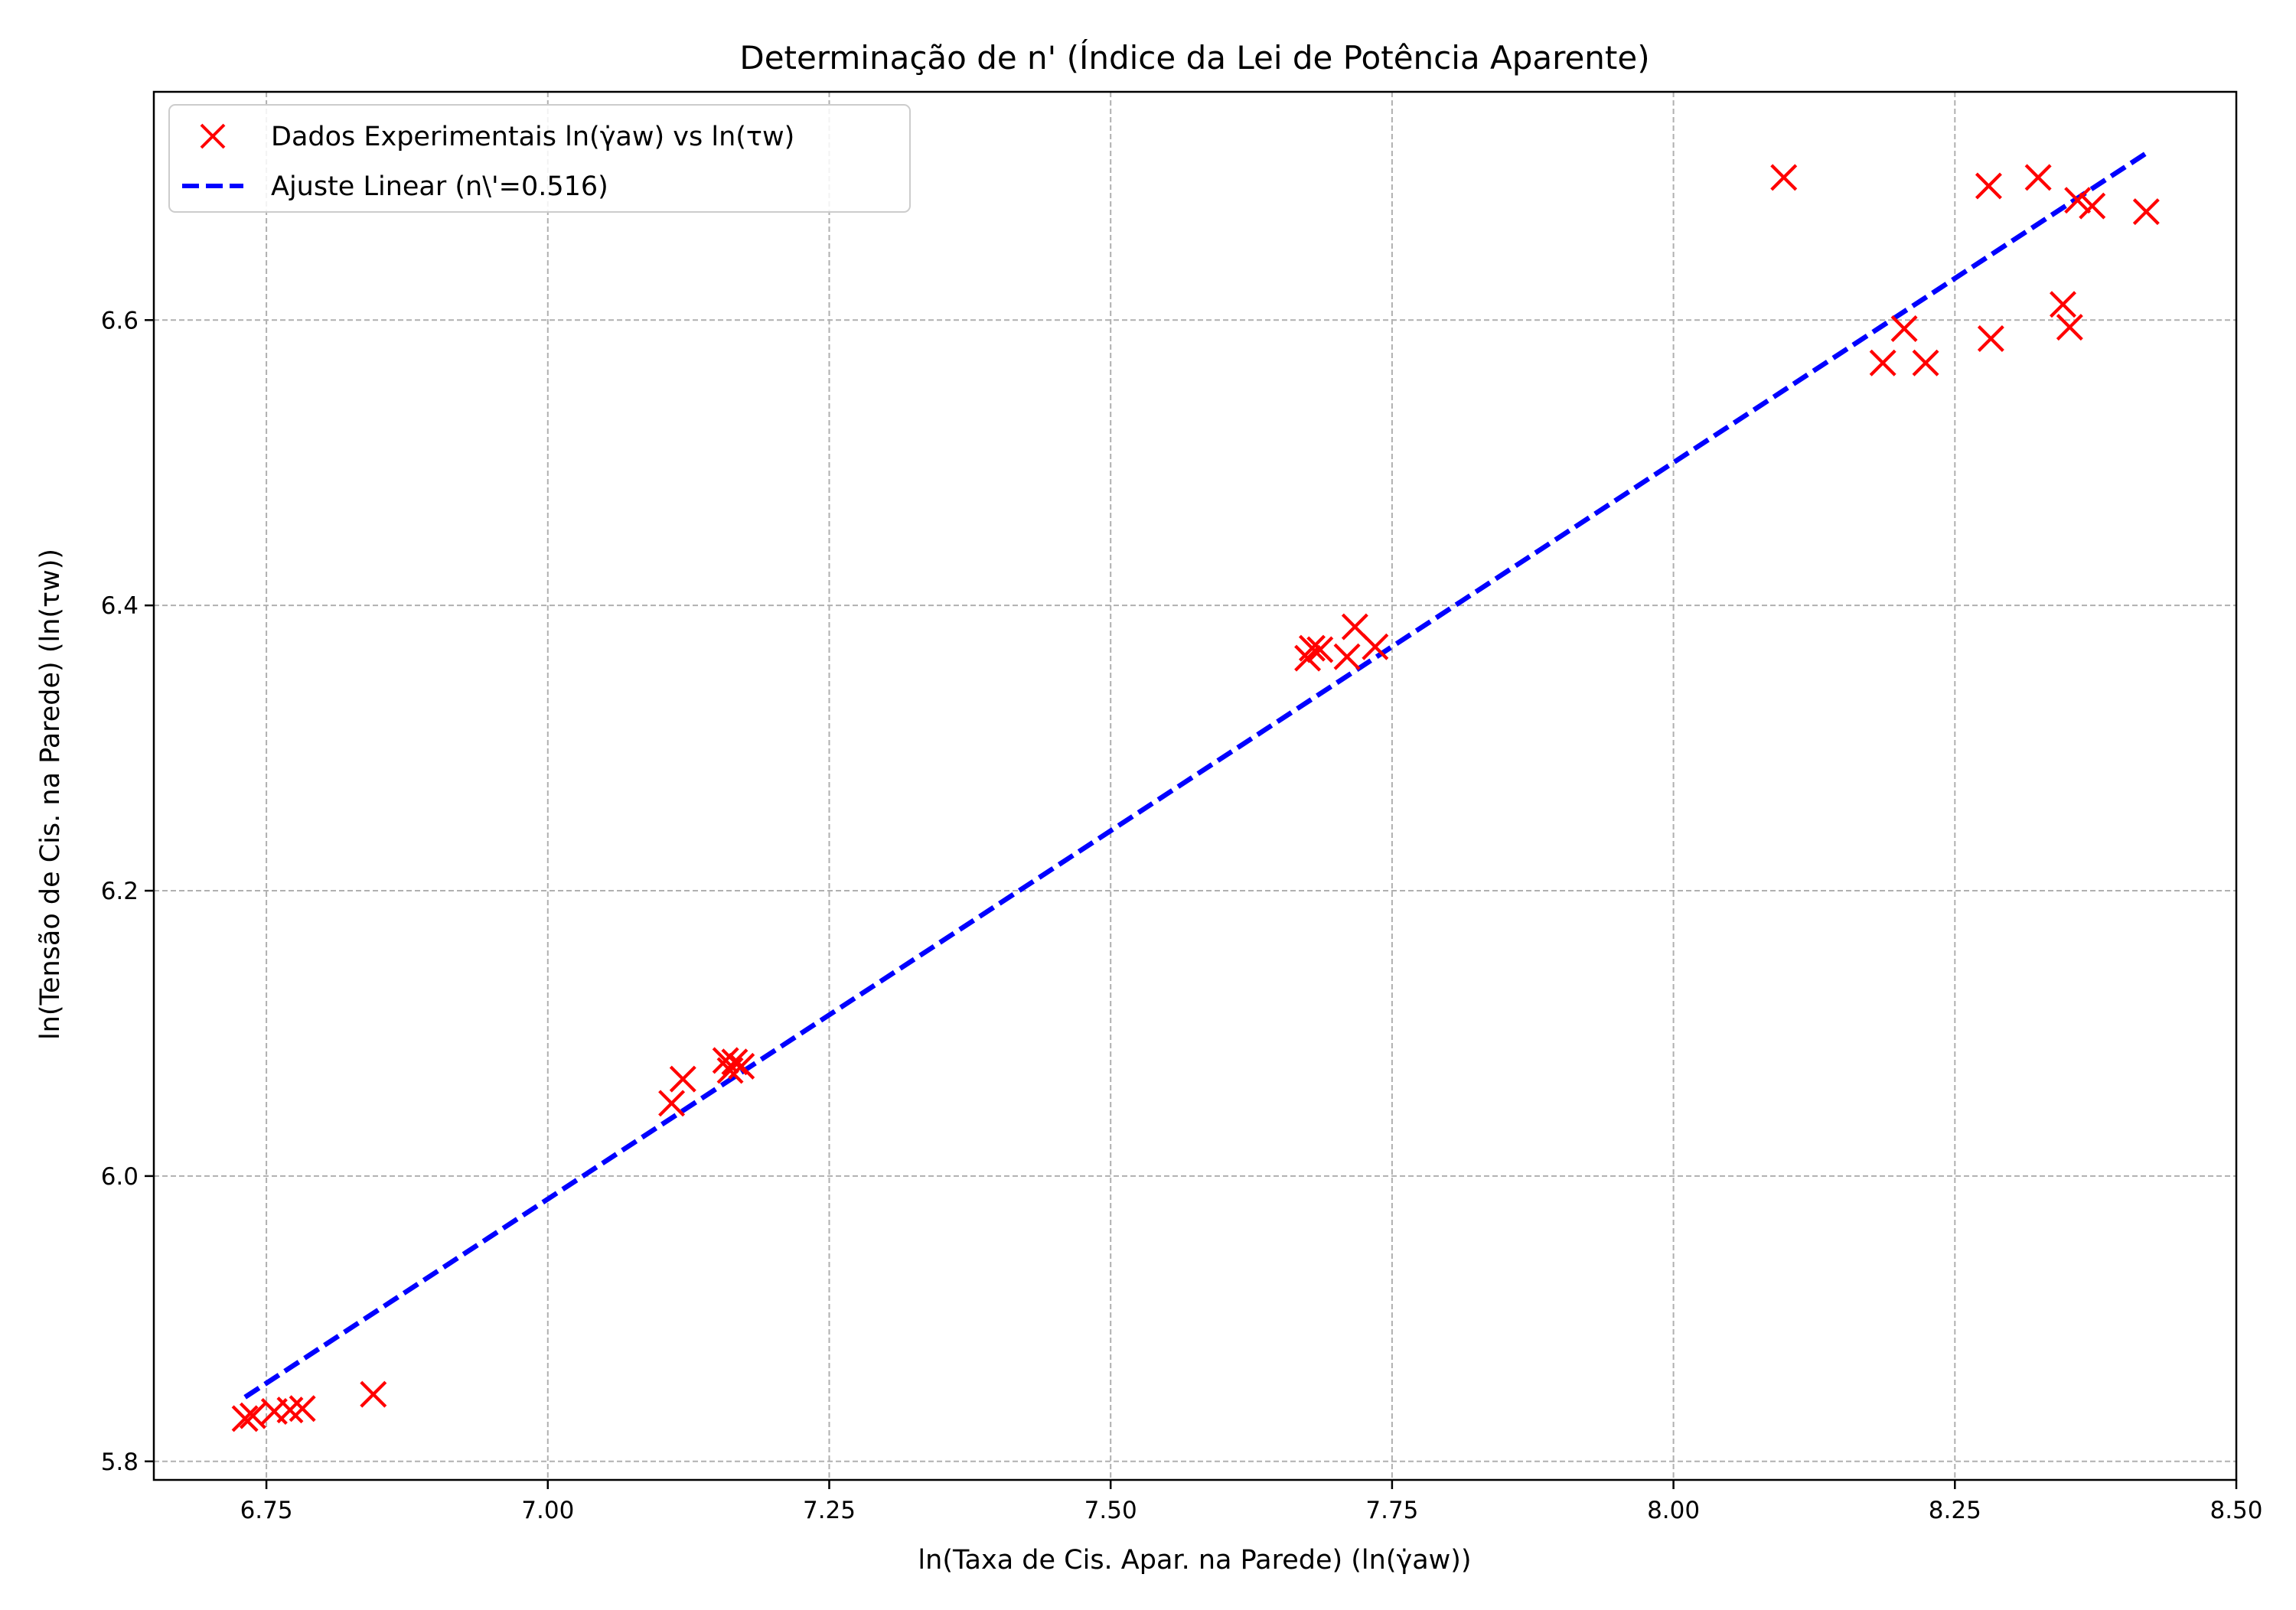 Image resolution: width=2296 pixels, height=1610 pixels. What do you see at coordinates (829, 1511) in the screenshot?
I see `x-tick-label: 7.25` at bounding box center [829, 1511].